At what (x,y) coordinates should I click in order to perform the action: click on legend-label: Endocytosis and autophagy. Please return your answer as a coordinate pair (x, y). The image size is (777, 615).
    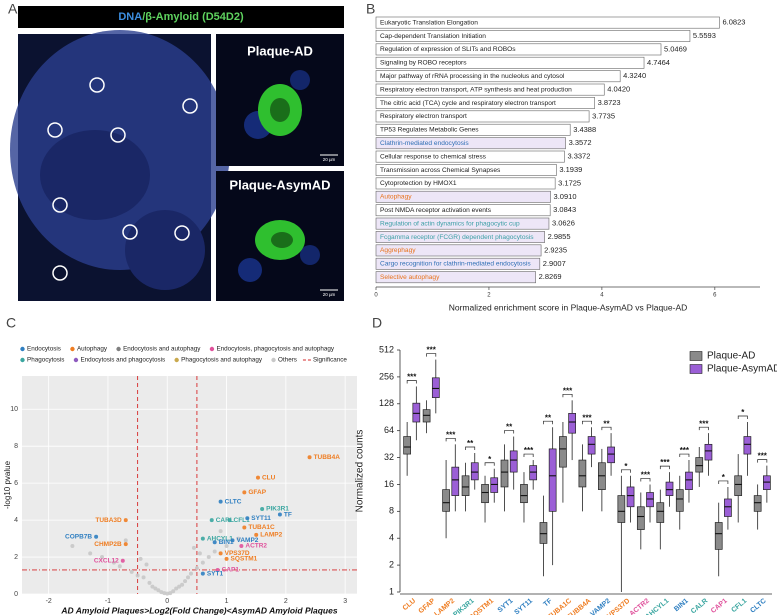
    Looking at the image, I should click on (162, 349).